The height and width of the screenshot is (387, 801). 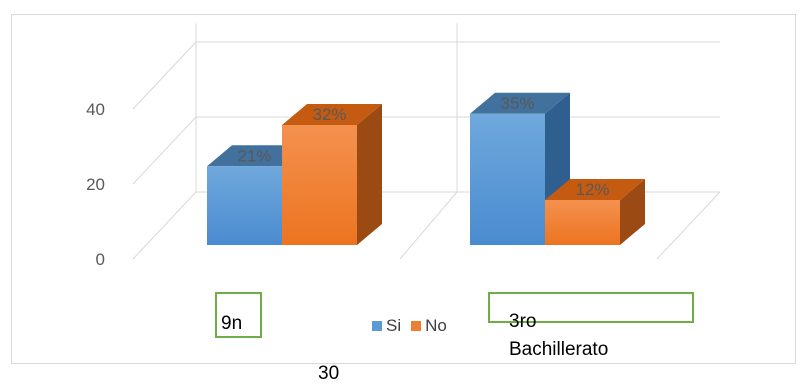 I want to click on legend: Si No, so click(x=414, y=326).